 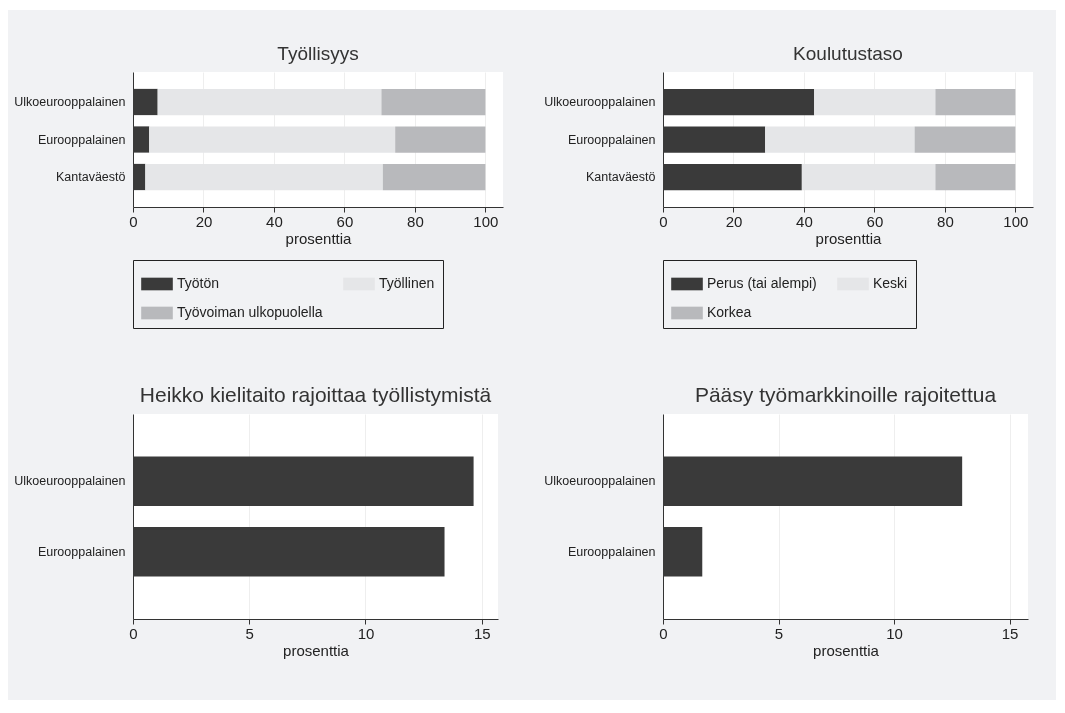 What do you see at coordinates (890, 283) in the screenshot?
I see `legend-label: Keski` at bounding box center [890, 283].